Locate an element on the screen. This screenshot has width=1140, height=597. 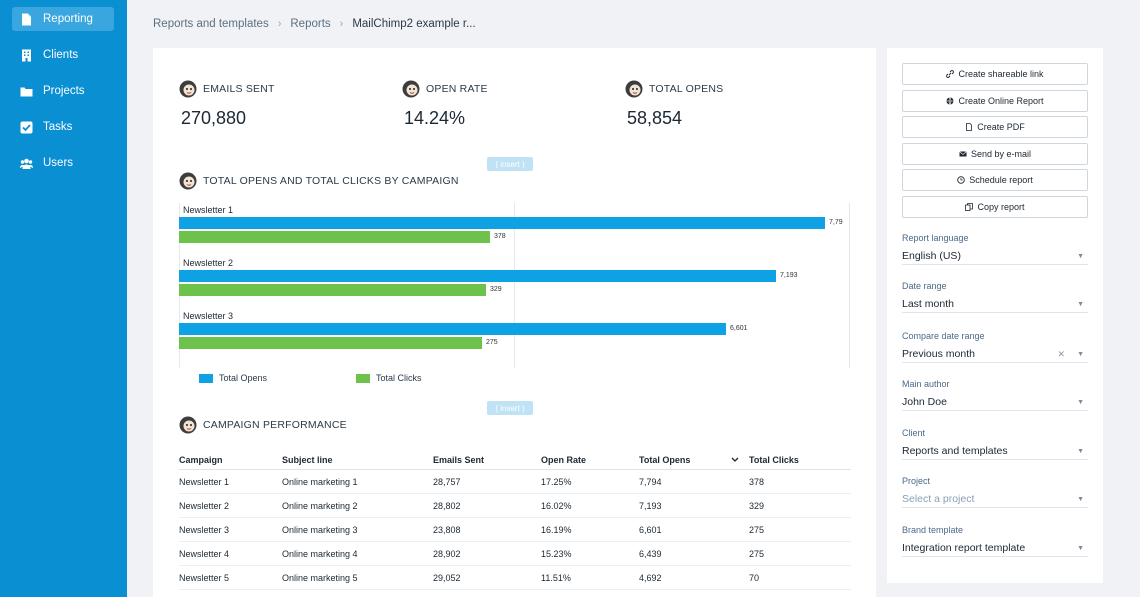
kpi-total-opens: TOTAL OPENS 58,854 is located at coordinates (674, 104).